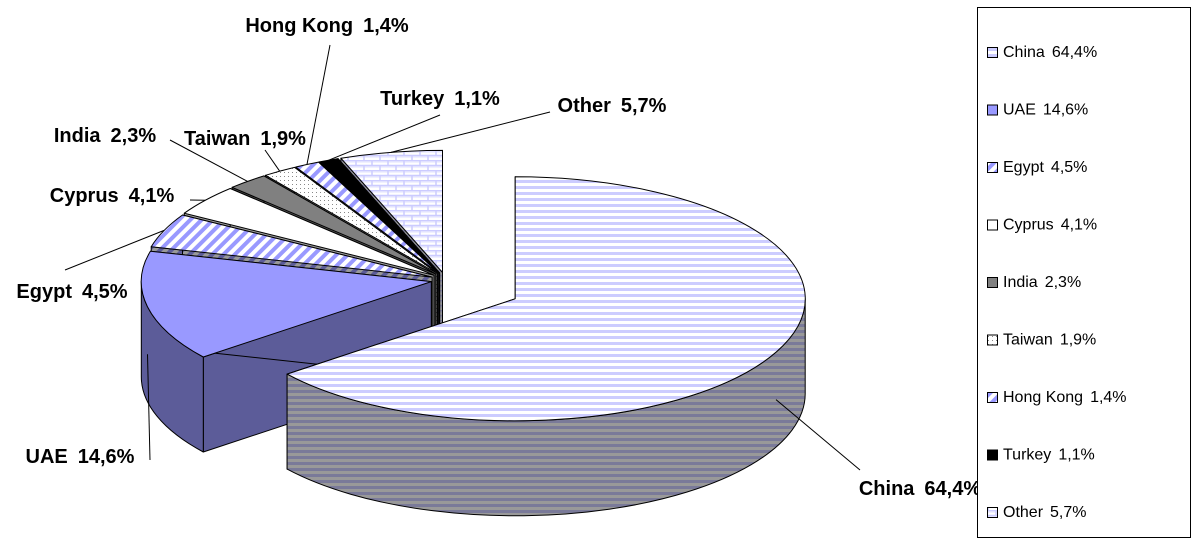  Describe the element at coordinates (1024, 52) in the screenshot. I see `legend-category: China` at that location.